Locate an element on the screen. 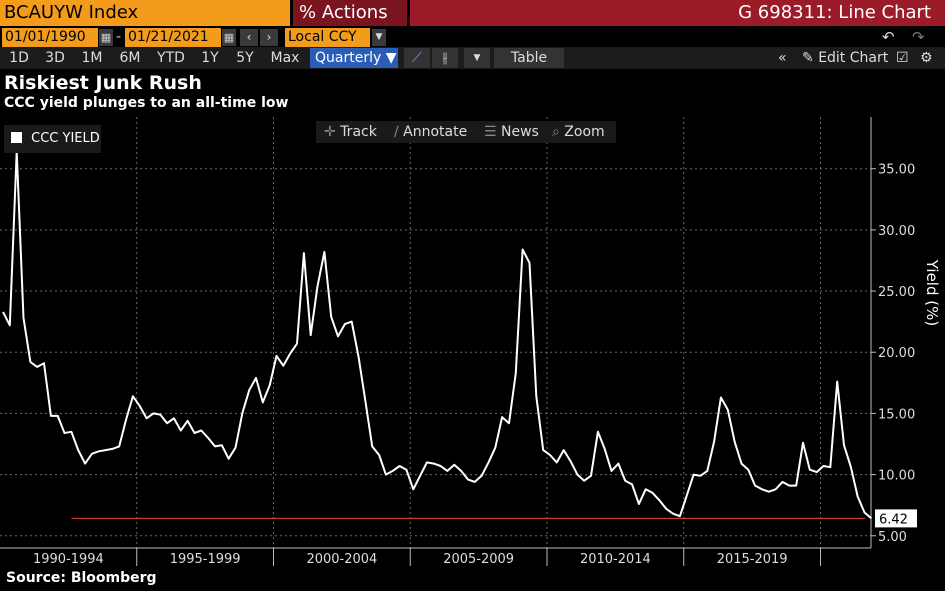 The width and height of the screenshot is (945, 591). chart-tools: ✛ Track ∕ Annotate ☰ News ⌕ Zoom is located at coordinates (466, 132).